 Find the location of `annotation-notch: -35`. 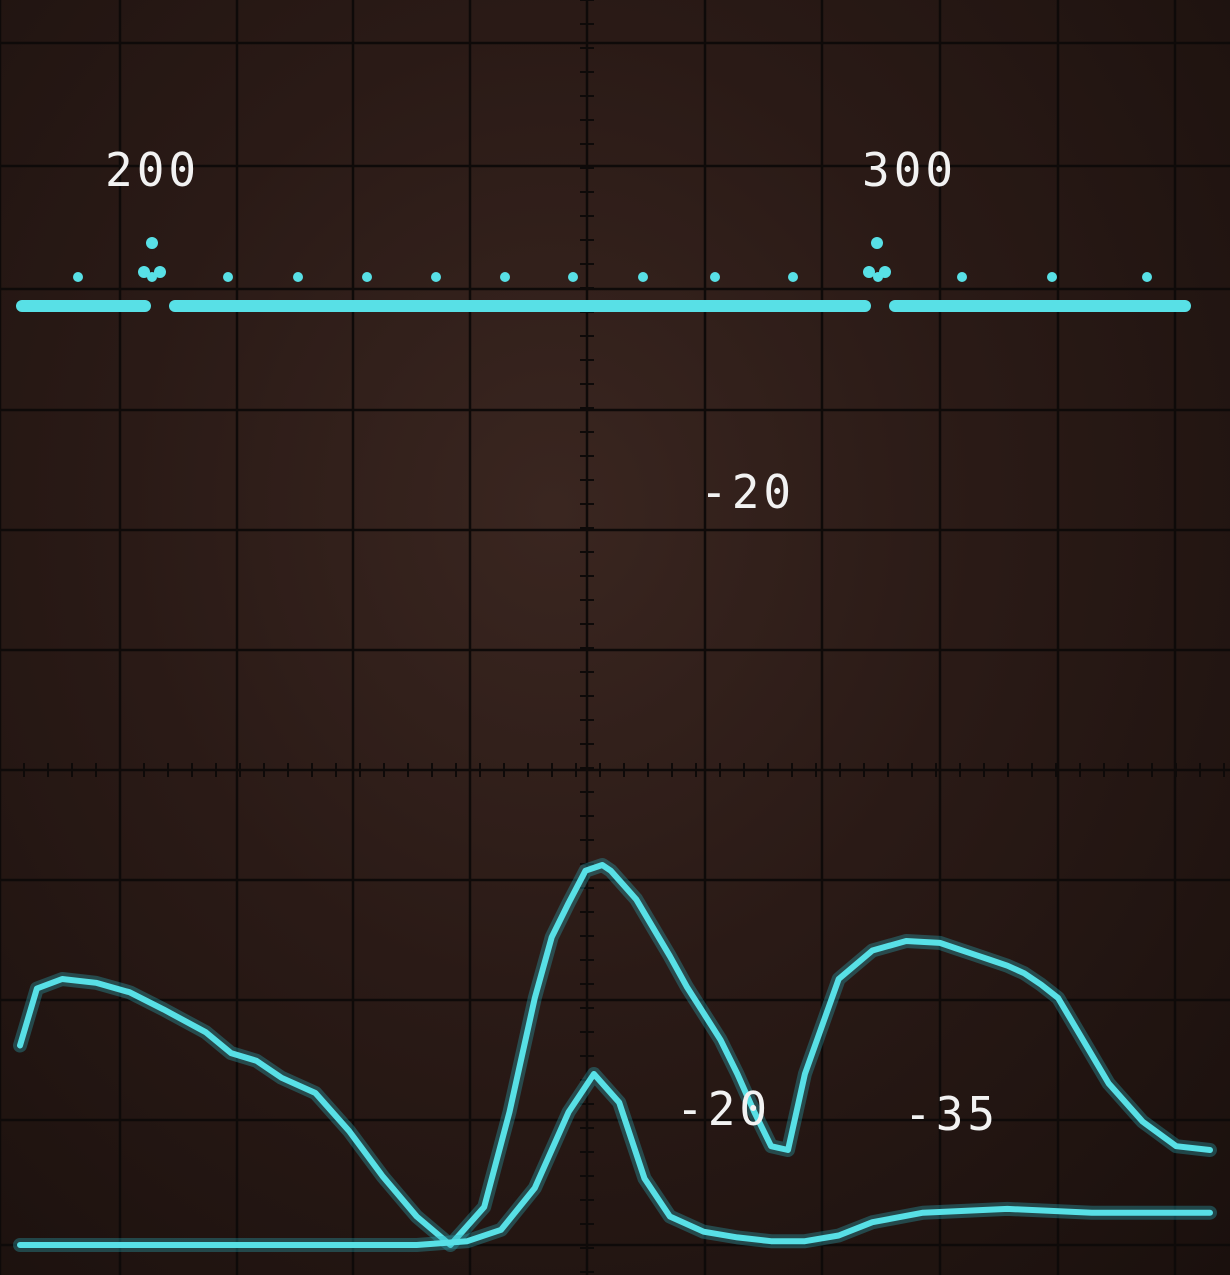

annotation-notch: -35 is located at coordinates (951, 1114).